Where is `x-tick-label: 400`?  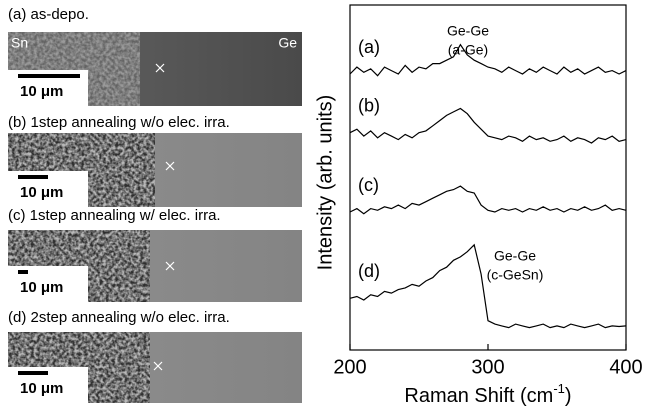 x-tick-label: 400 is located at coordinates (625, 367).